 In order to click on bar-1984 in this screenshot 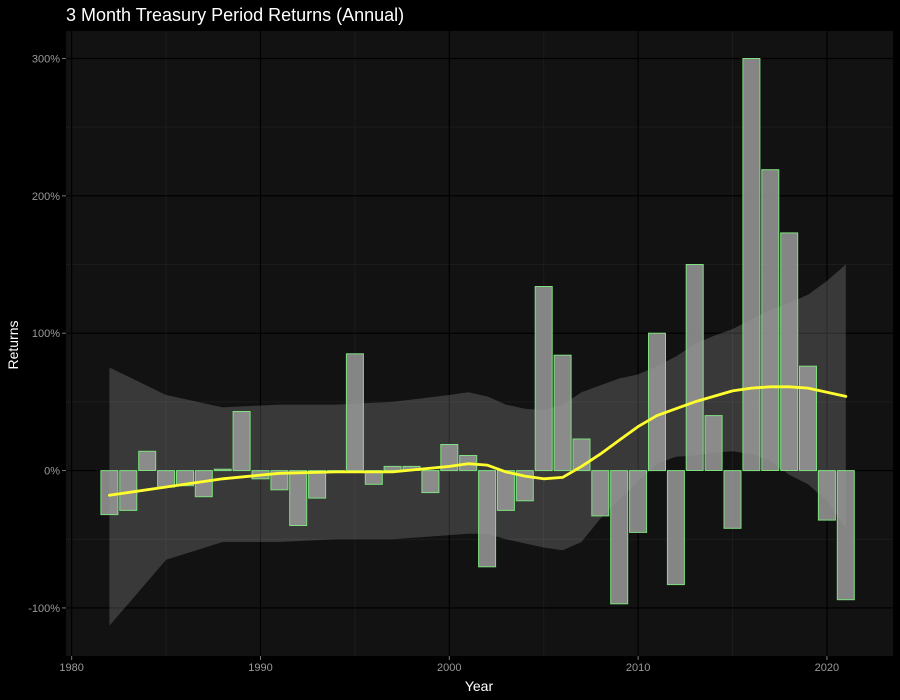, I will do `click(147, 460)`.